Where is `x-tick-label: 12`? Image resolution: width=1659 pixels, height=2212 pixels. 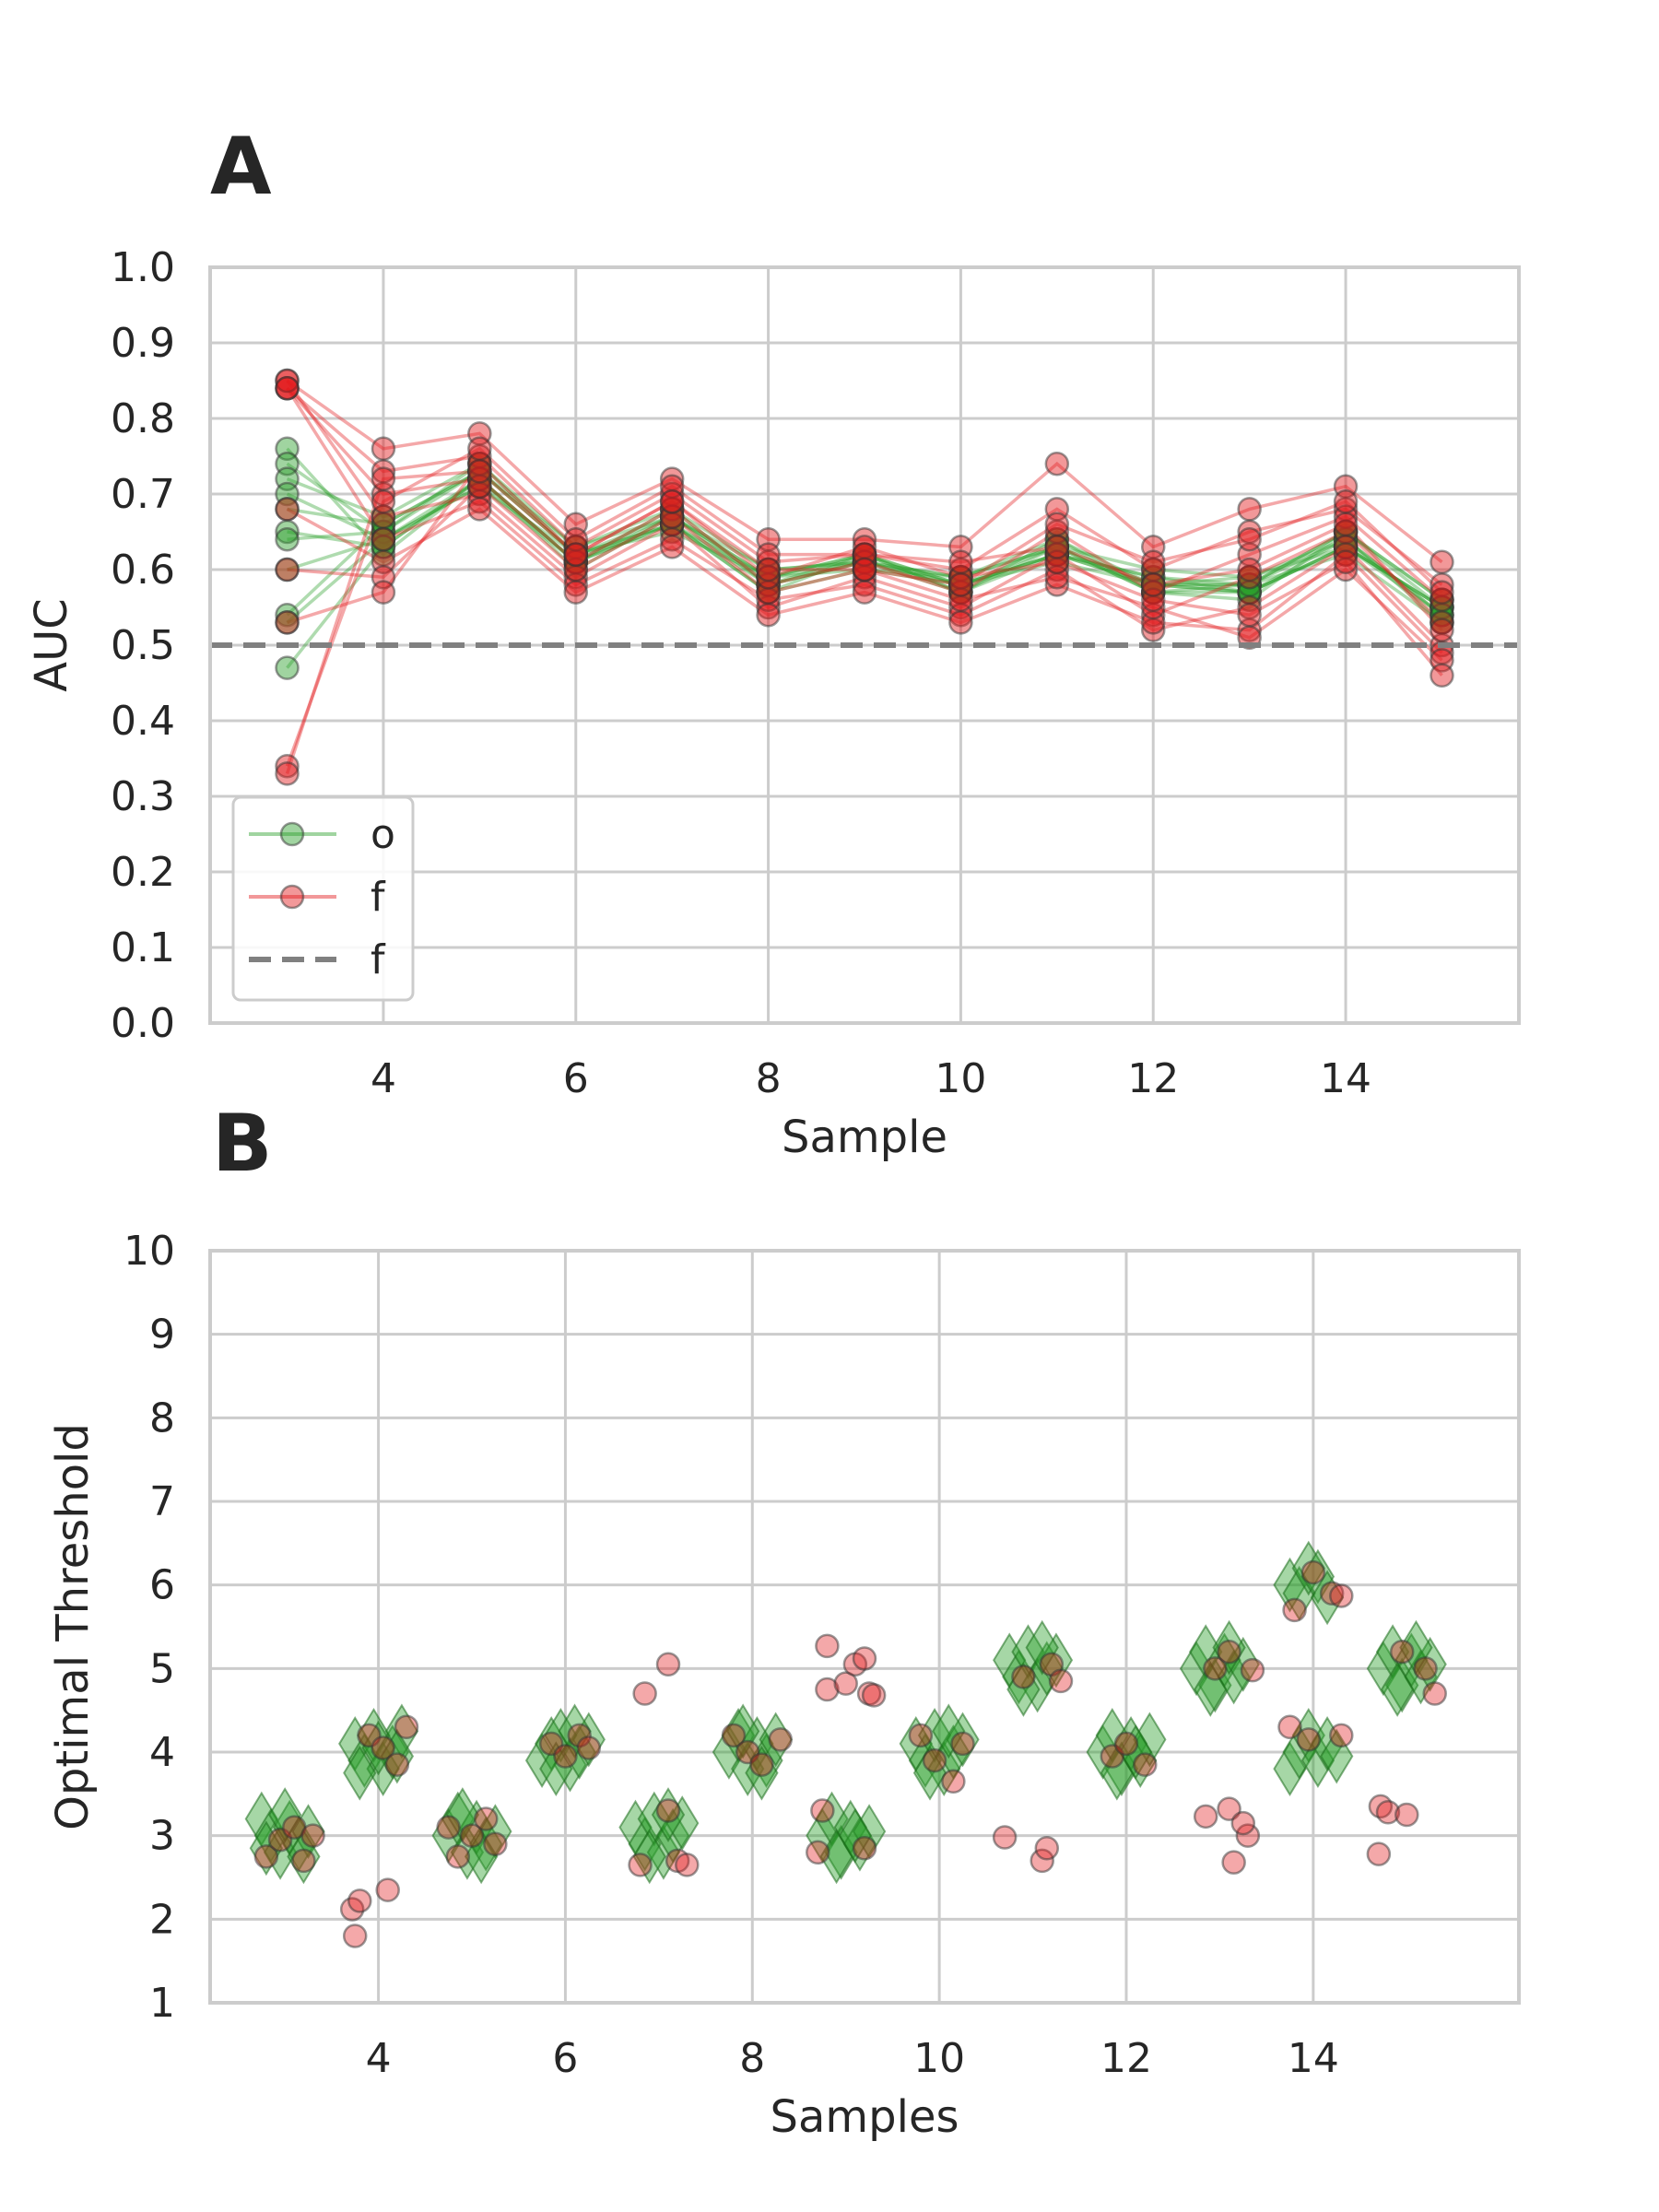
x-tick-label: 12 is located at coordinates (1126, 2058).